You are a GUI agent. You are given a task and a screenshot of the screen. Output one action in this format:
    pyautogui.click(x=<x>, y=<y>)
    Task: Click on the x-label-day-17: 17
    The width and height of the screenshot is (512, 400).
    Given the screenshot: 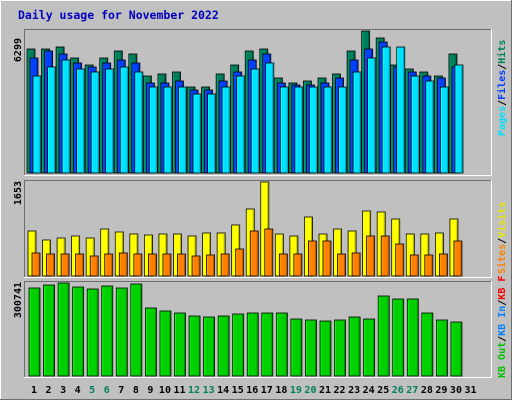 What is the action you would take?
    pyautogui.click(x=267, y=390)
    